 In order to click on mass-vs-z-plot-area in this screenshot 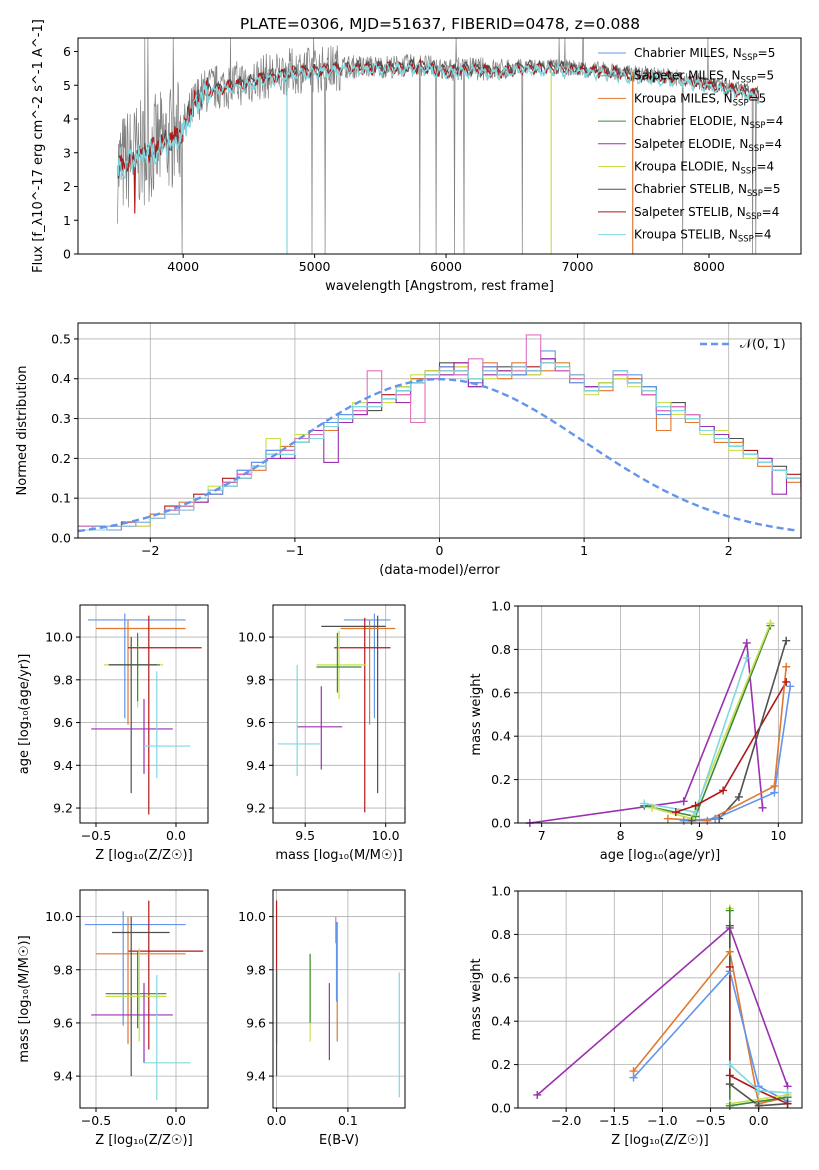, I will do `click(144, 1000)`.